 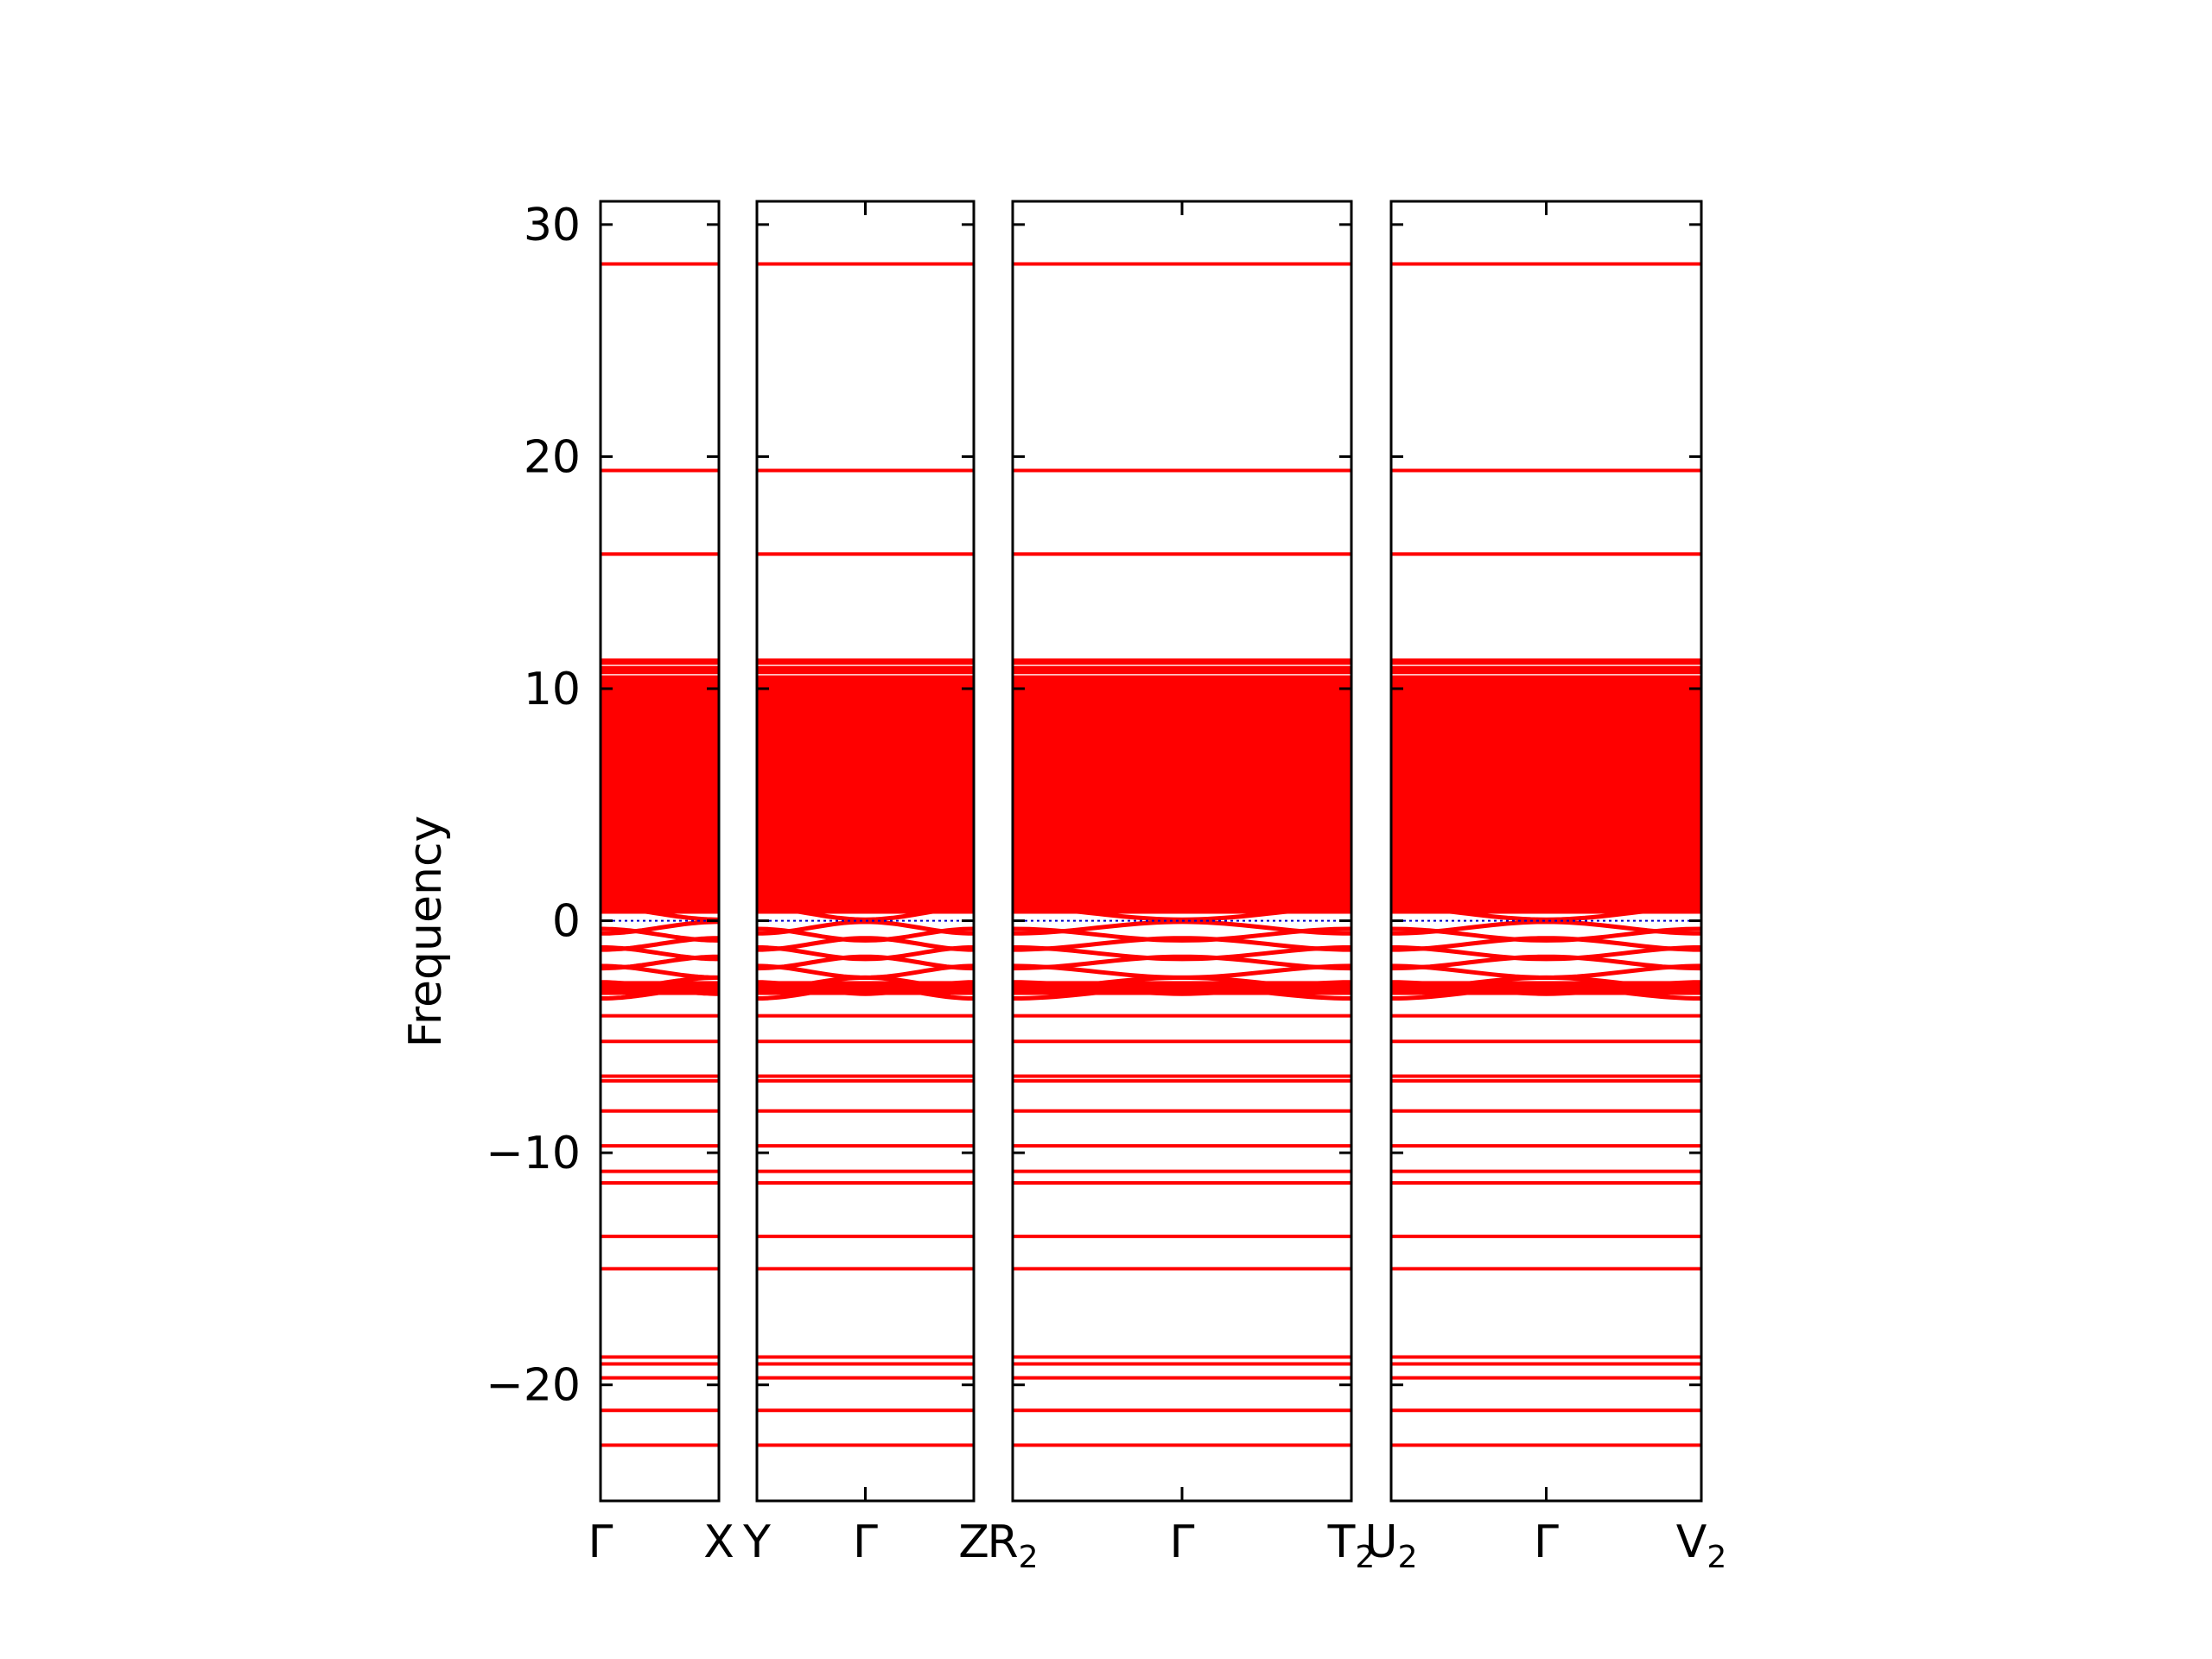 I want to click on x-tick-label: Z, so click(x=973, y=1542).